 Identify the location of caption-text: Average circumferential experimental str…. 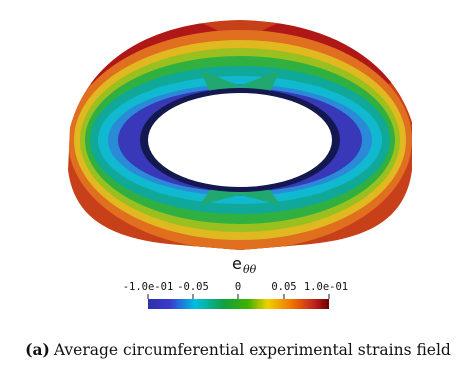
(252, 350).